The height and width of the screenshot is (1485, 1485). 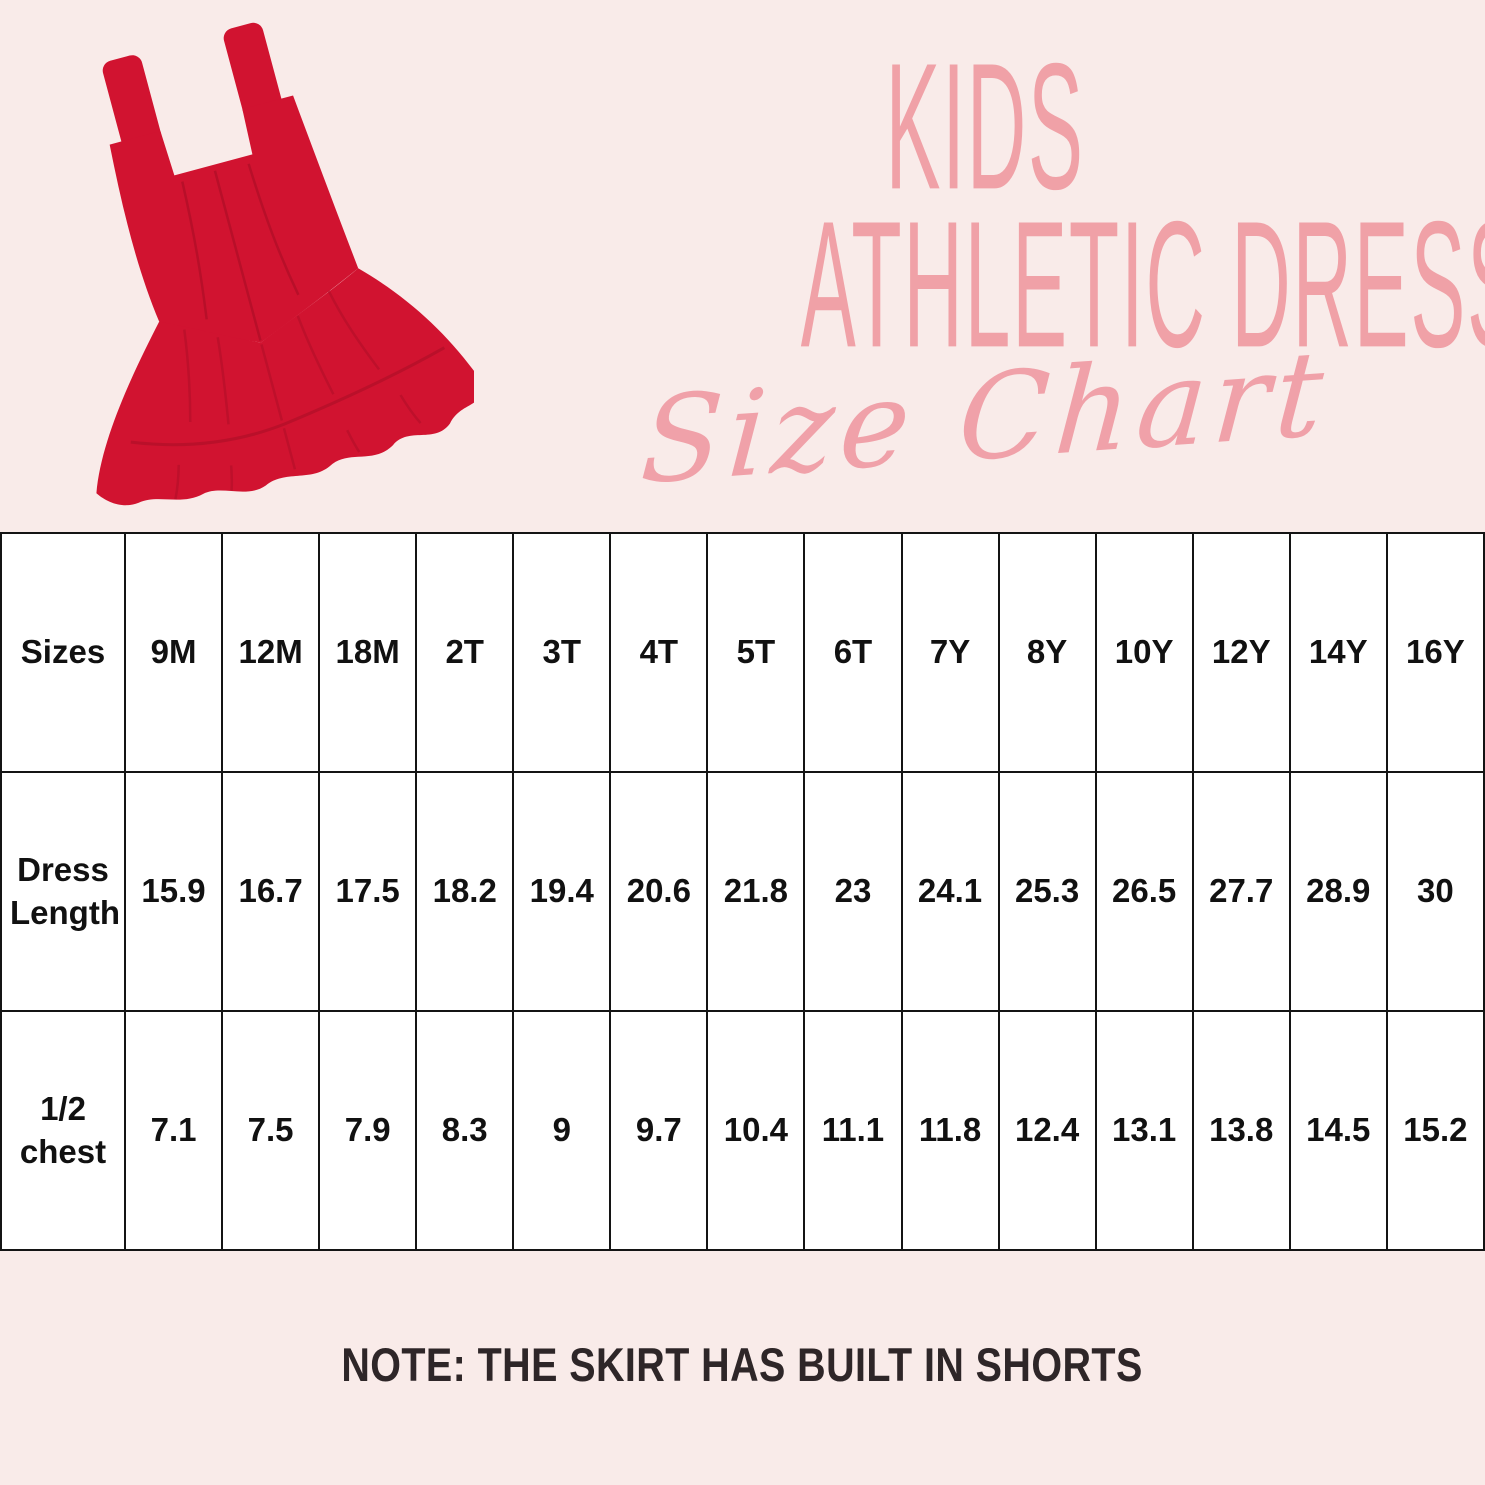 I want to click on dress-strap-right, so click(x=253, y=70).